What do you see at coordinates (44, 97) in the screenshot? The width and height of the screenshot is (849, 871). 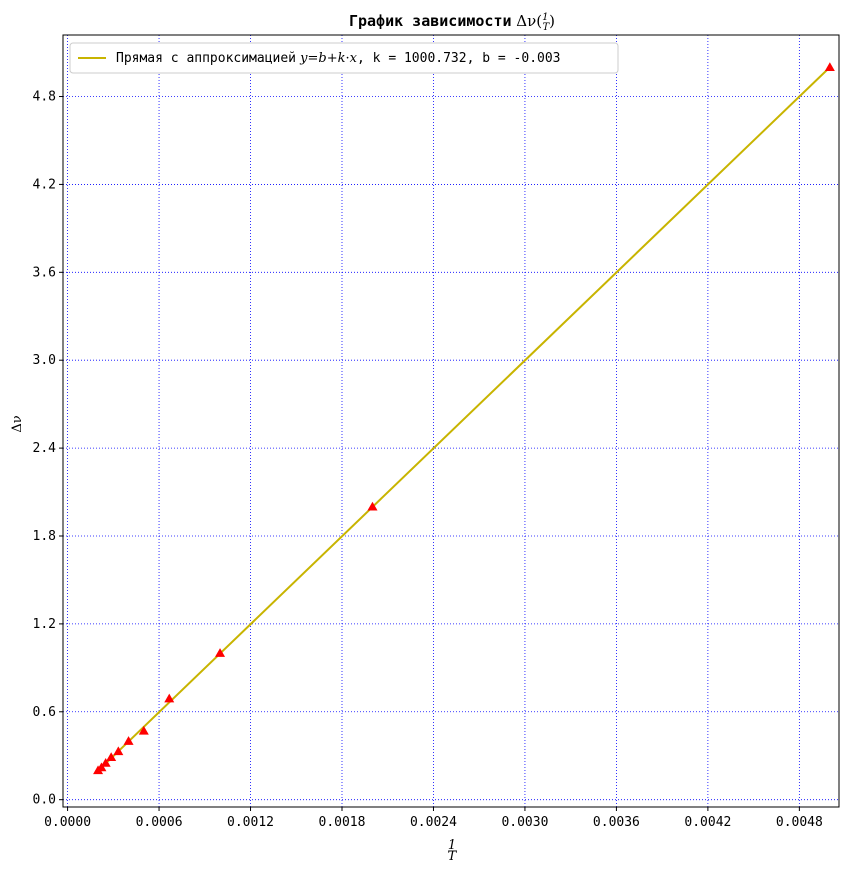 I see `y-tick-label: 4.8` at bounding box center [44, 97].